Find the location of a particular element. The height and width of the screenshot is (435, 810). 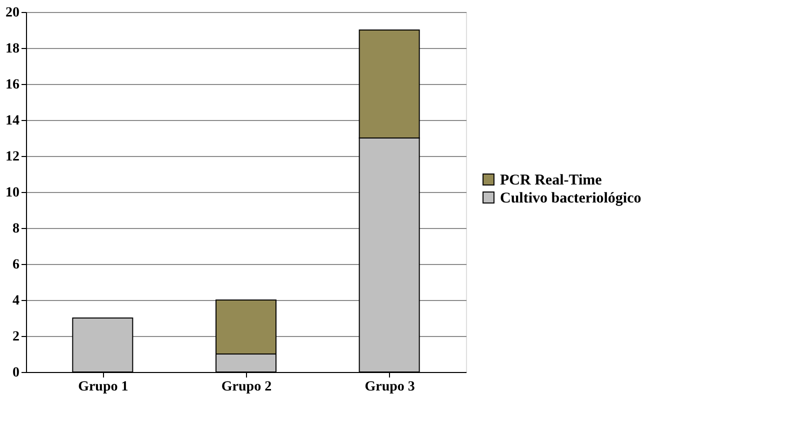

y-tick-label: 12 is located at coordinates (13, 157).